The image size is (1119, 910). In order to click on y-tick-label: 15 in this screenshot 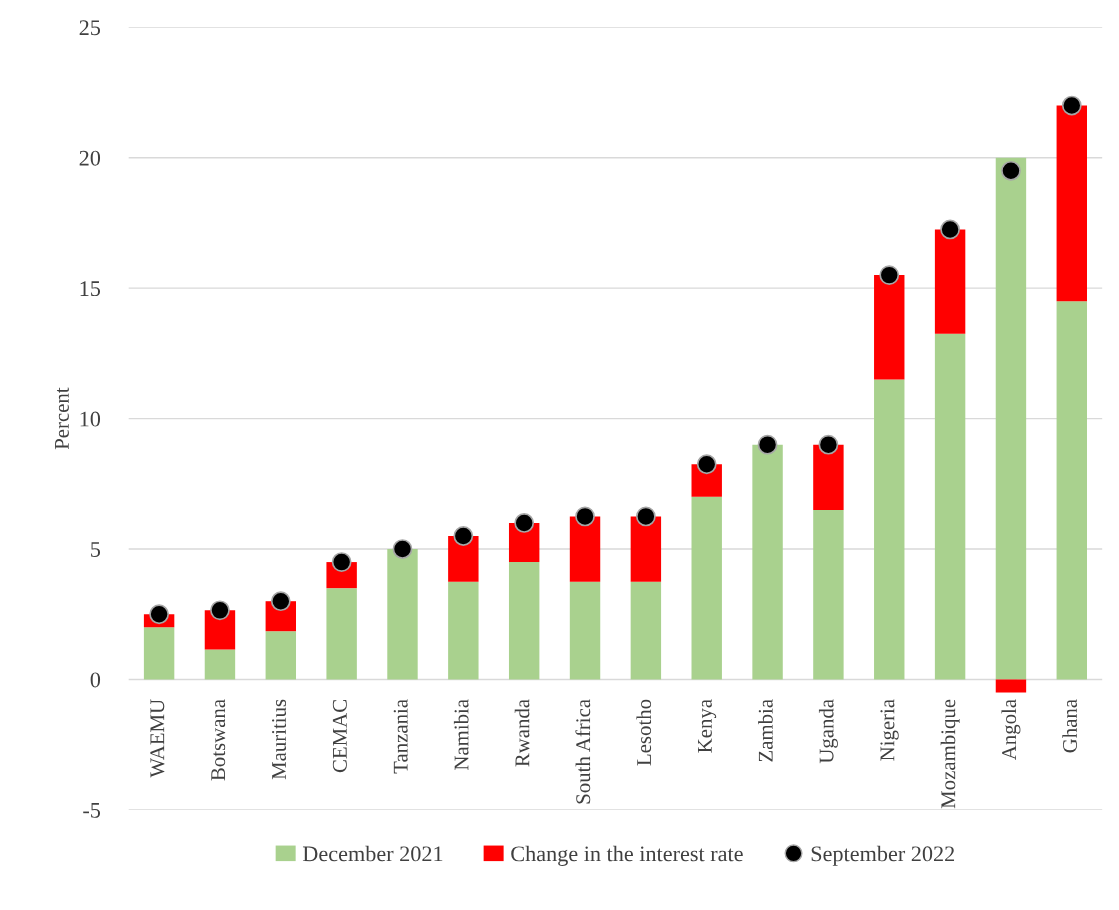, I will do `click(90, 289)`.